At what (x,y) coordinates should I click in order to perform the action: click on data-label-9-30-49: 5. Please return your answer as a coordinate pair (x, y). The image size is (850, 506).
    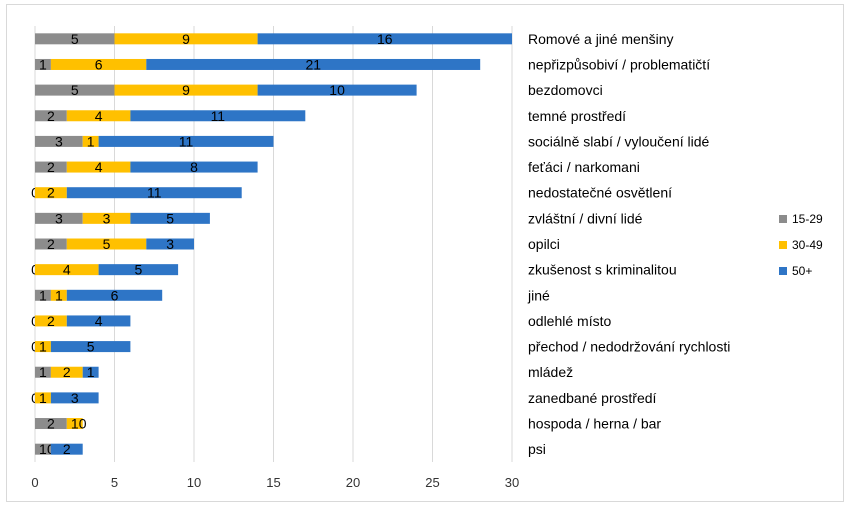
    Looking at the image, I should click on (107, 244).